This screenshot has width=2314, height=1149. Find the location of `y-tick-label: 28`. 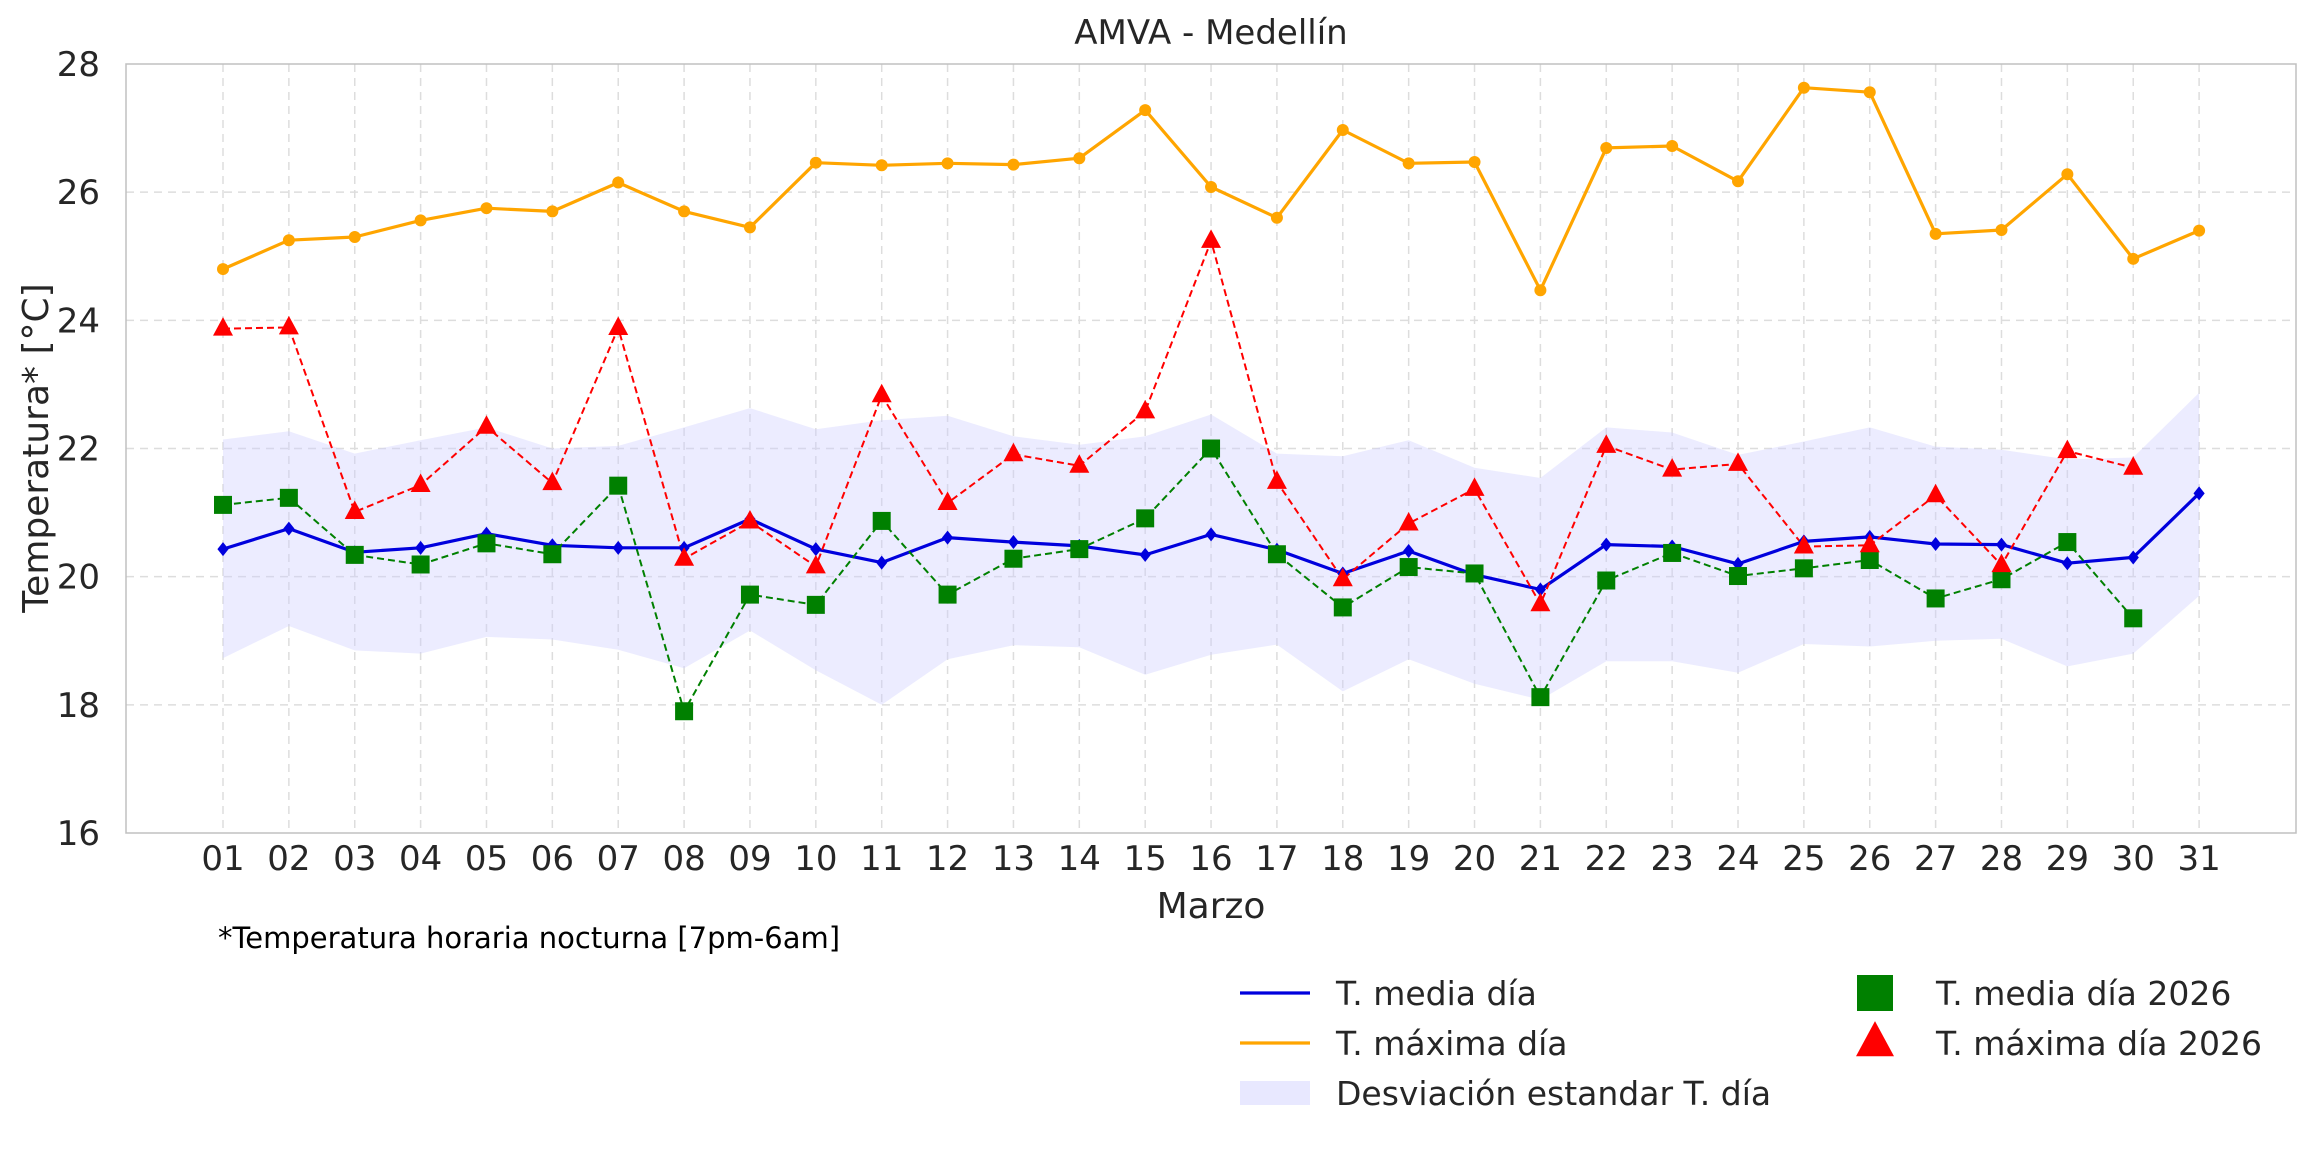

y-tick-label: 28 is located at coordinates (78, 65).